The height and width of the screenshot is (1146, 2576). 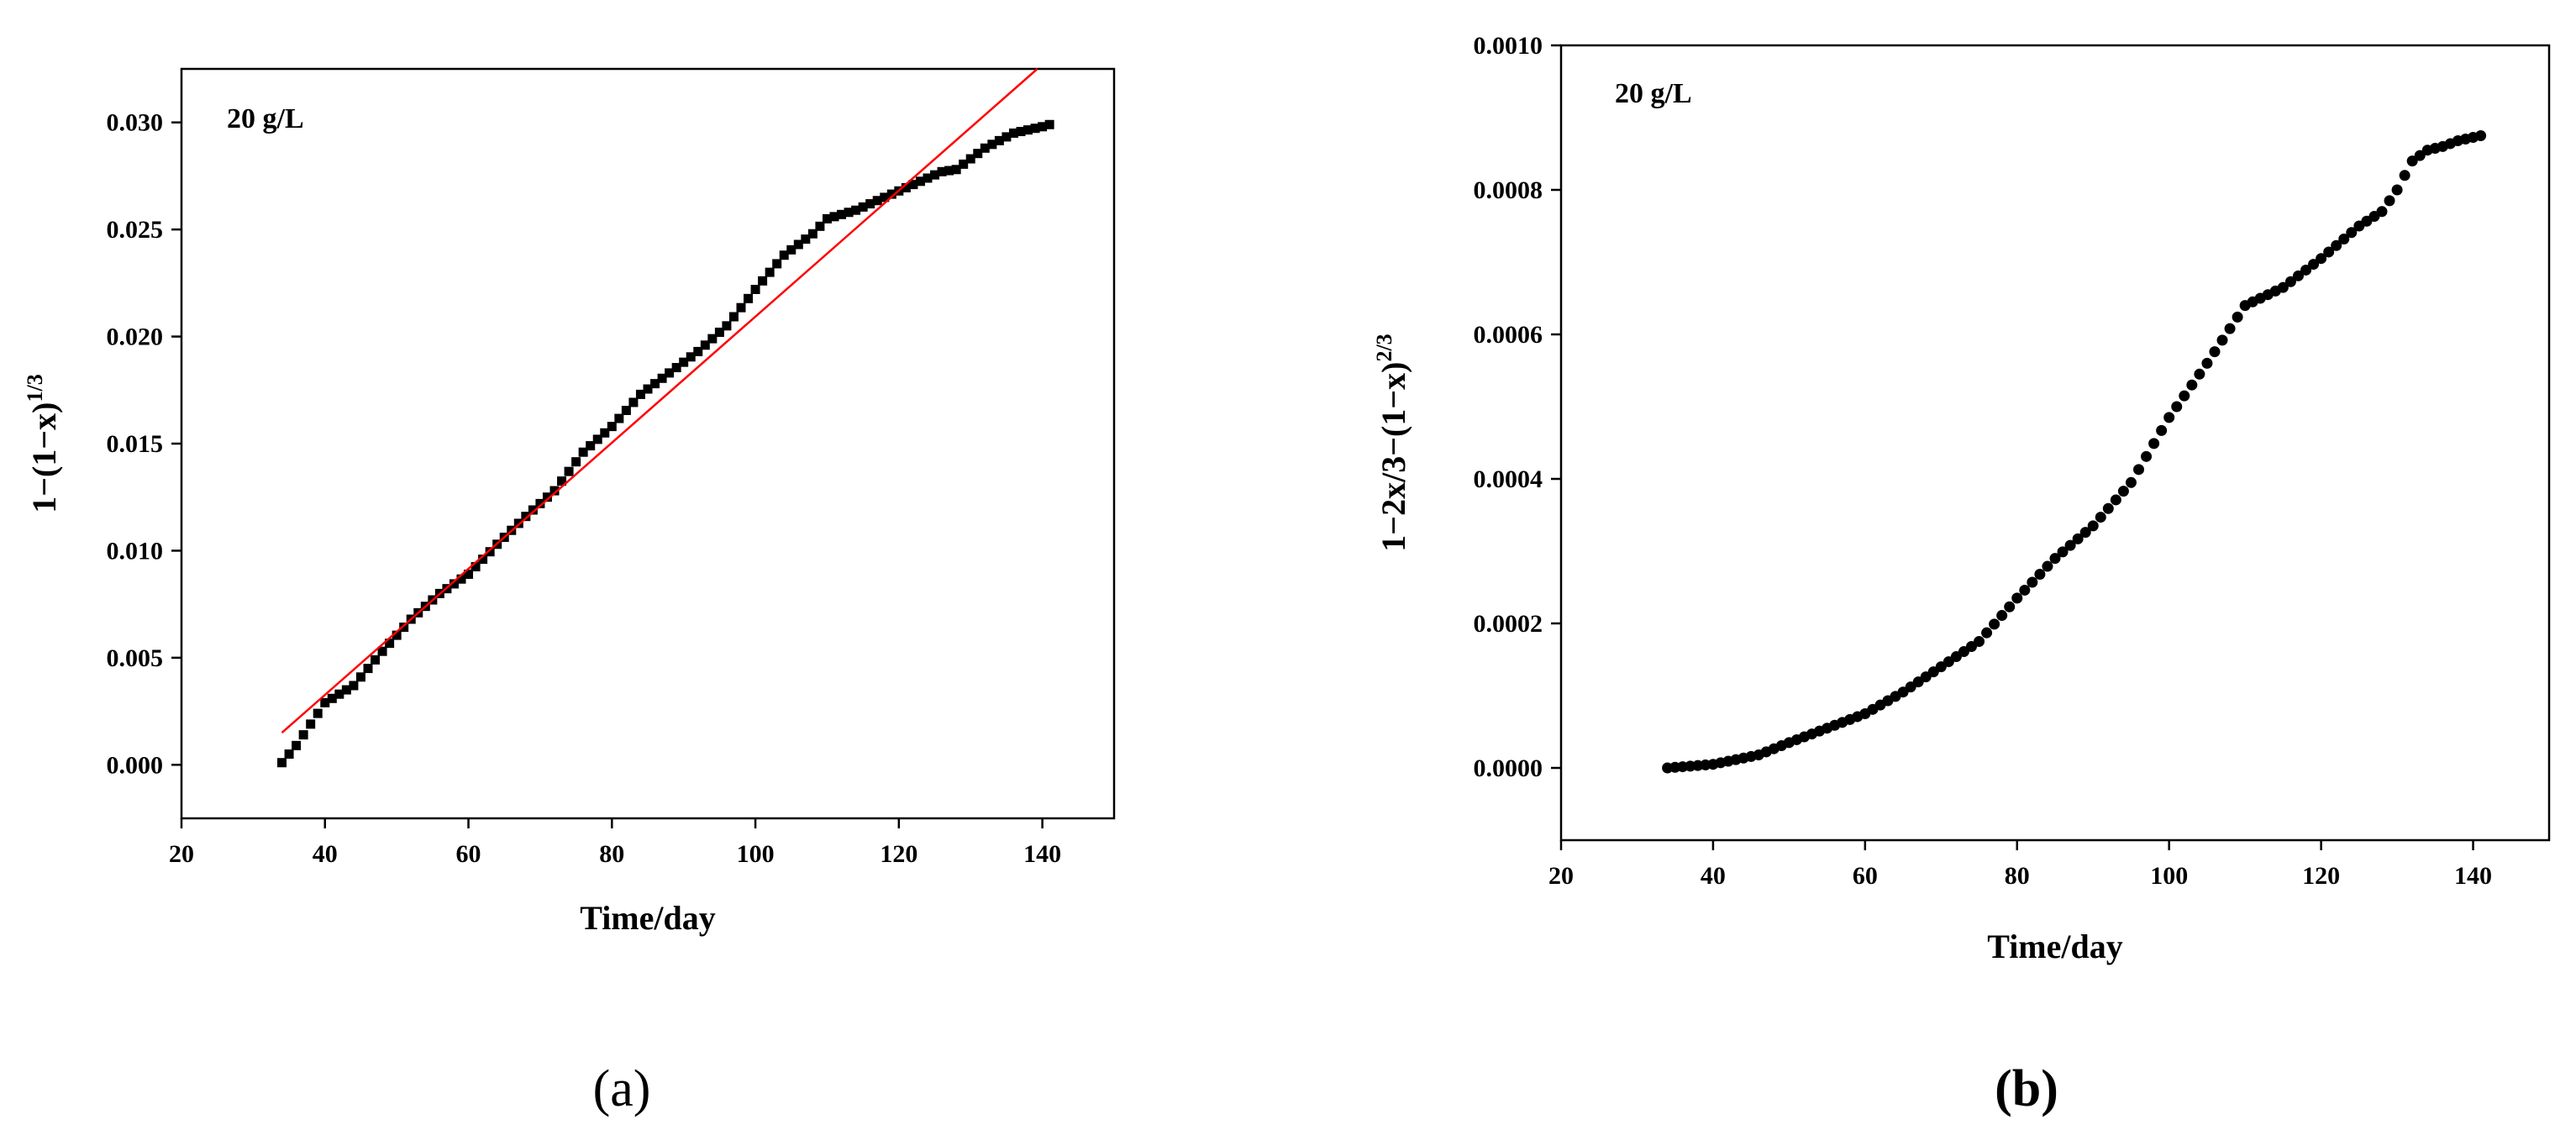 What do you see at coordinates (1653, 93) in the screenshot?
I see `chart-b-annotation: 20 g/L` at bounding box center [1653, 93].